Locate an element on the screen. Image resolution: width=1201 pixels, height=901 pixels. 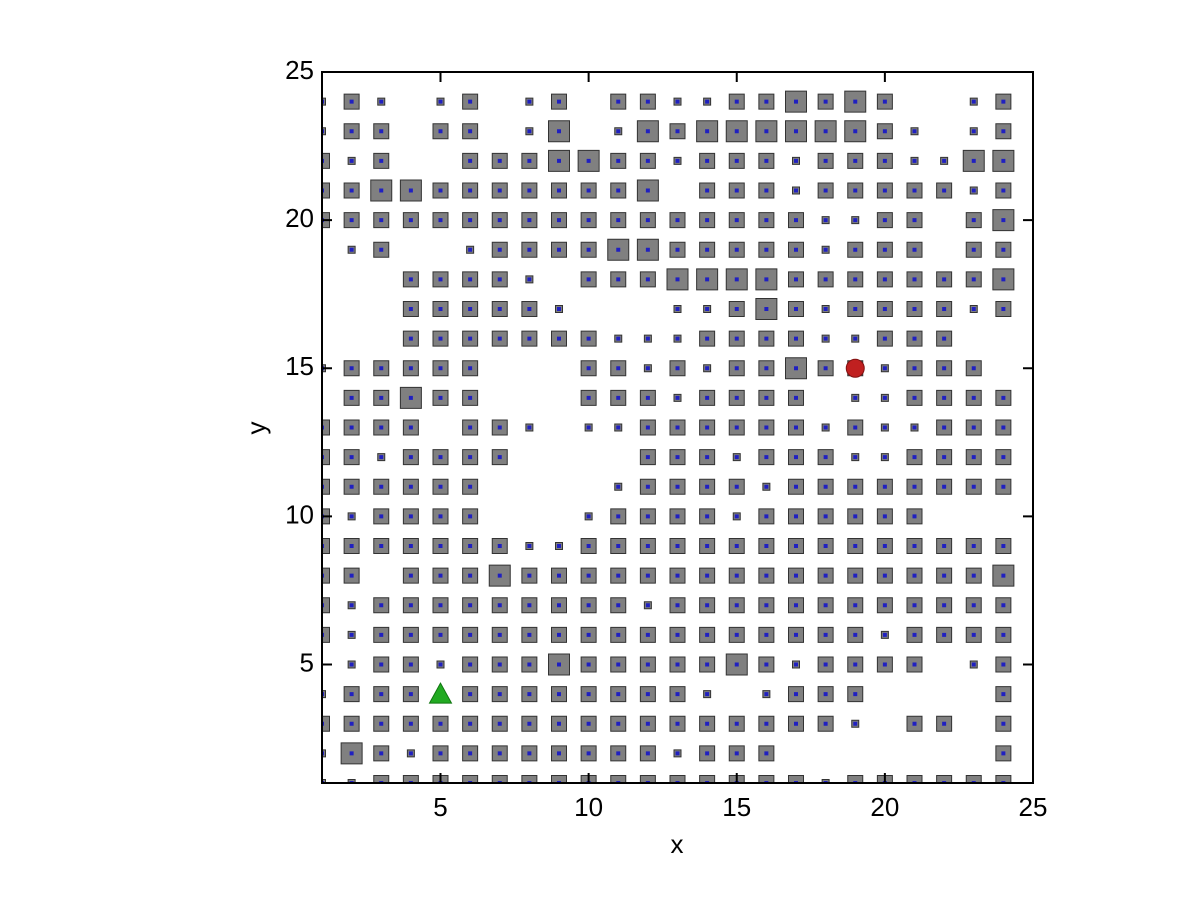
y-tick-label: 10 is located at coordinates (299, 514).